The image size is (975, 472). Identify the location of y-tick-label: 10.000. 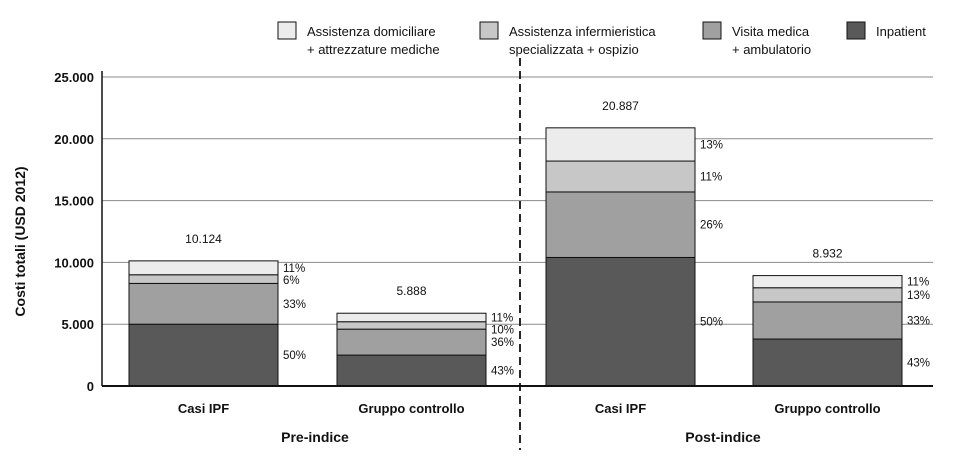
(74, 262).